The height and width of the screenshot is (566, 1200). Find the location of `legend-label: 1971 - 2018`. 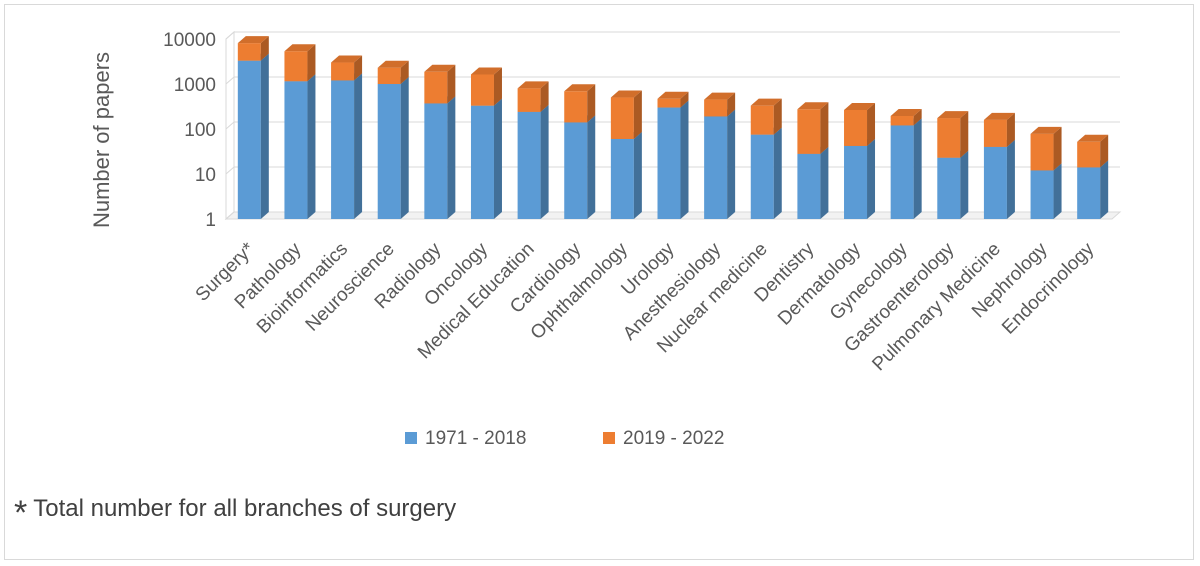

legend-label: 1971 - 2018 is located at coordinates (475, 438).